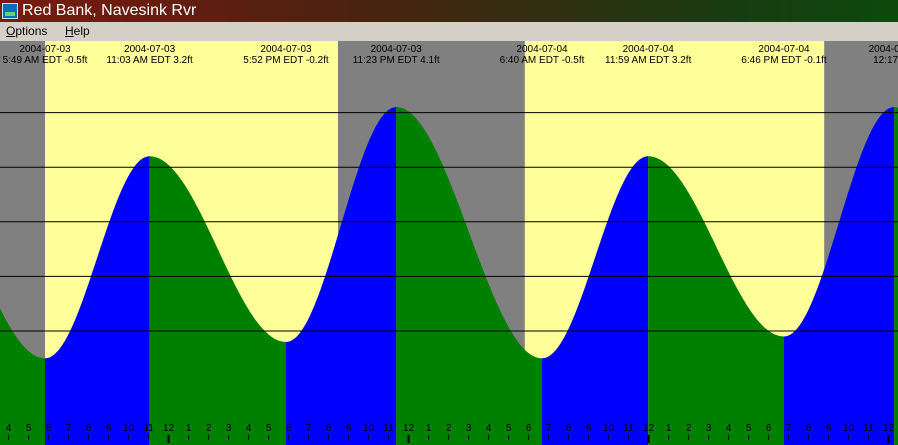 This screenshot has height=445, width=898. What do you see at coordinates (883, 49) in the screenshot?
I see `tide-date-label: 2004-07-05` at bounding box center [883, 49].